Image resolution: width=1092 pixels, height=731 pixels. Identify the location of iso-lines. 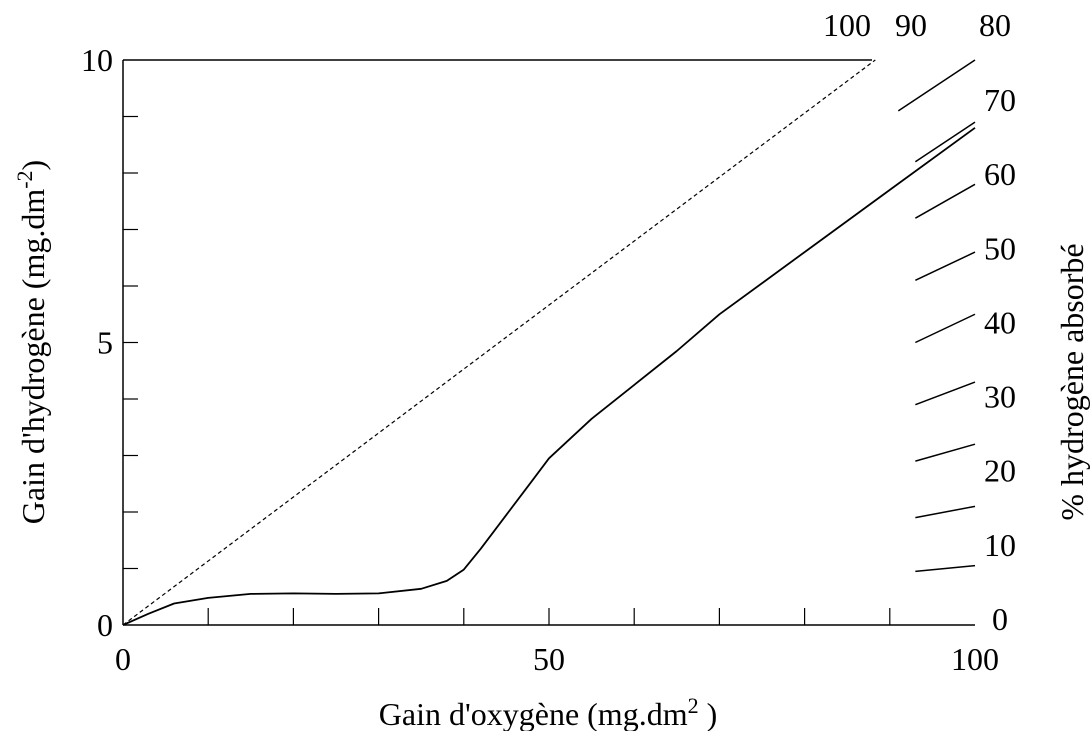
(936, 316).